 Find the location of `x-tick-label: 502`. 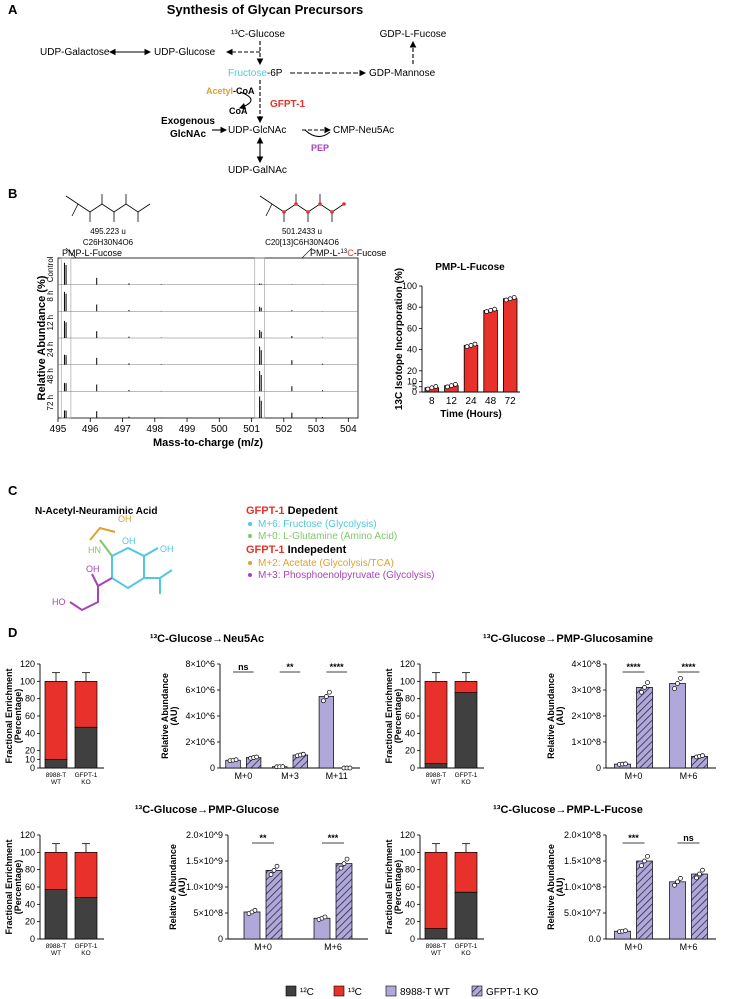

x-tick-label: 502 is located at coordinates (283, 429).